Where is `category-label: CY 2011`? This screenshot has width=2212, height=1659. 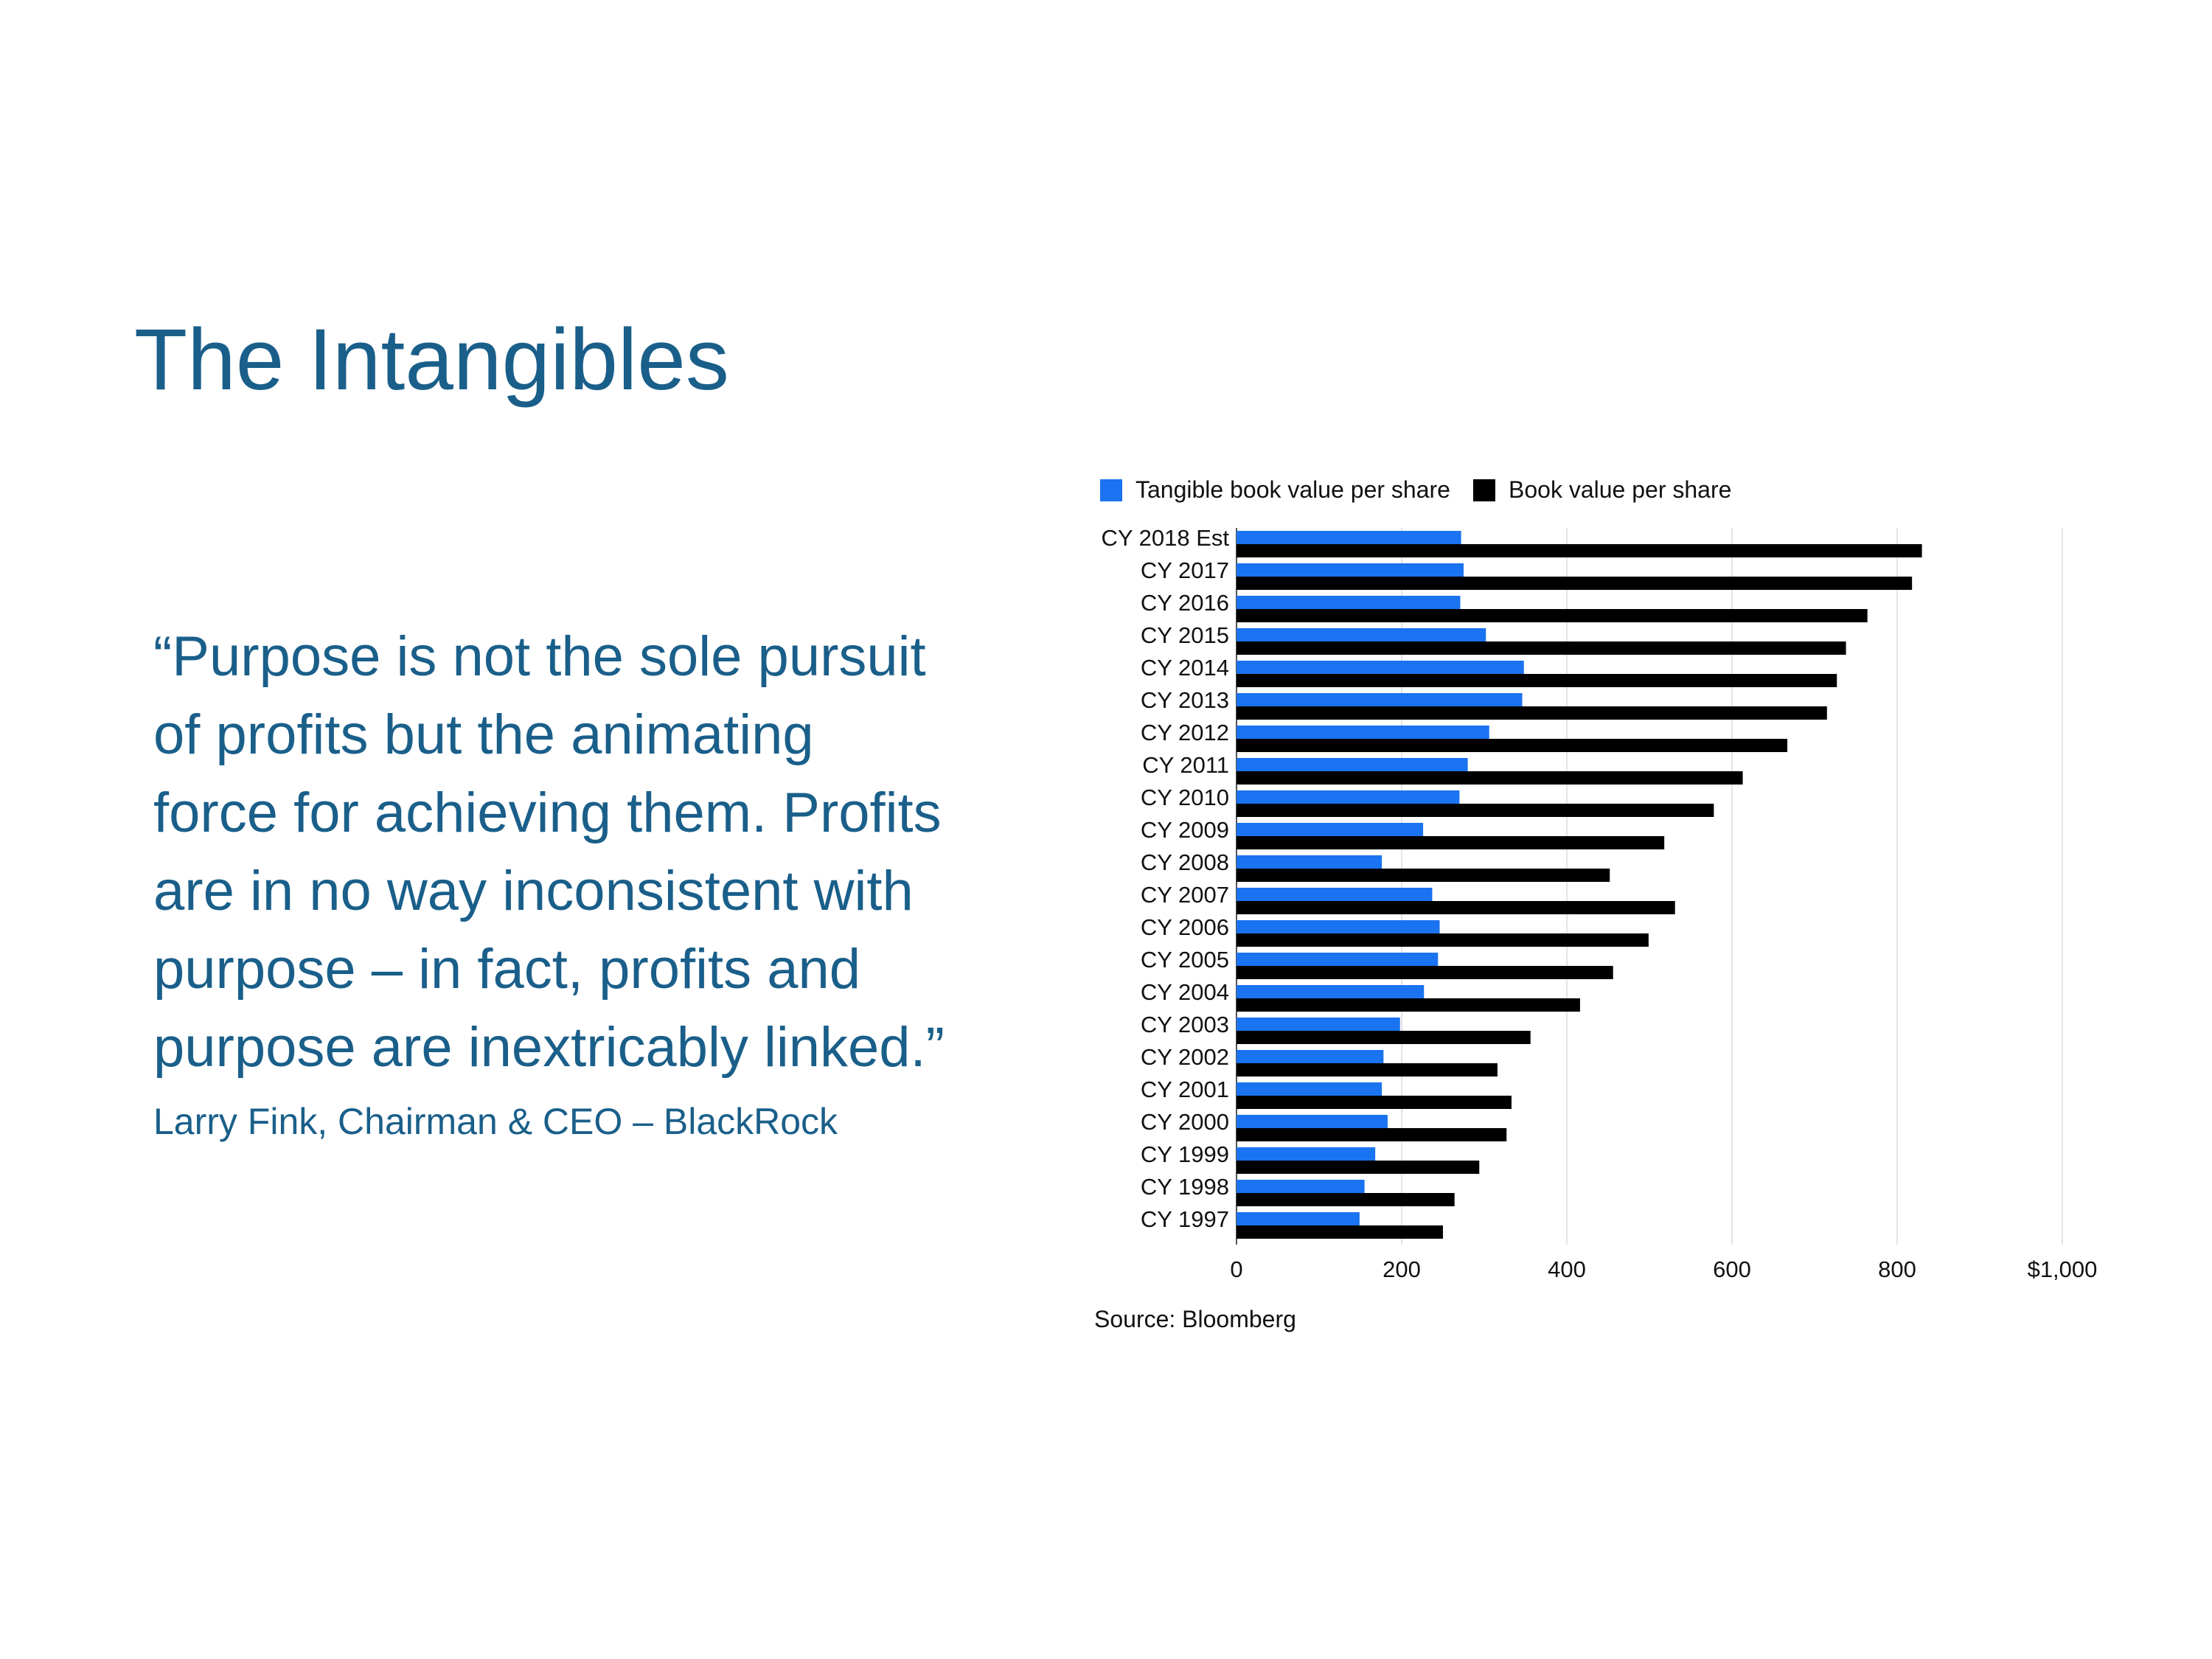 category-label: CY 2011 is located at coordinates (1185, 765).